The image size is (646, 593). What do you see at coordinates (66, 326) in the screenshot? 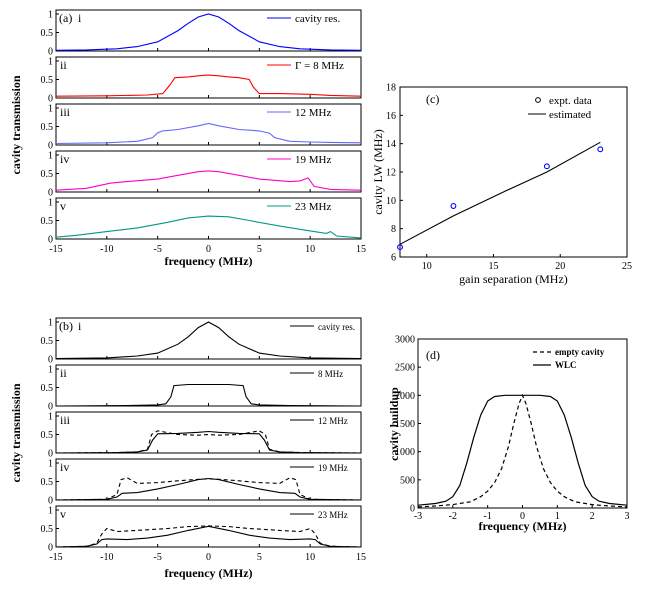
I see `panel-label: (b)` at bounding box center [66, 326].